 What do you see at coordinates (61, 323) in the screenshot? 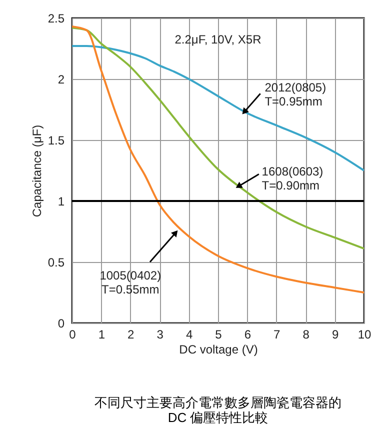
I see `y-tick-label: 0` at bounding box center [61, 323].